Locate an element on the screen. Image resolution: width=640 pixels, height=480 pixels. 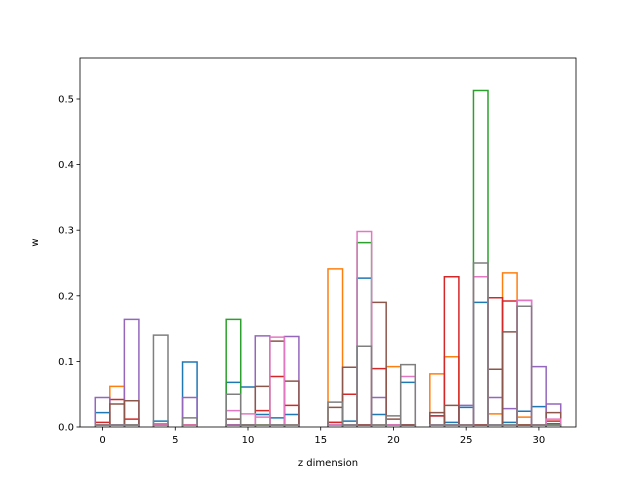
x-tick-label: 5 is located at coordinates (175, 440).